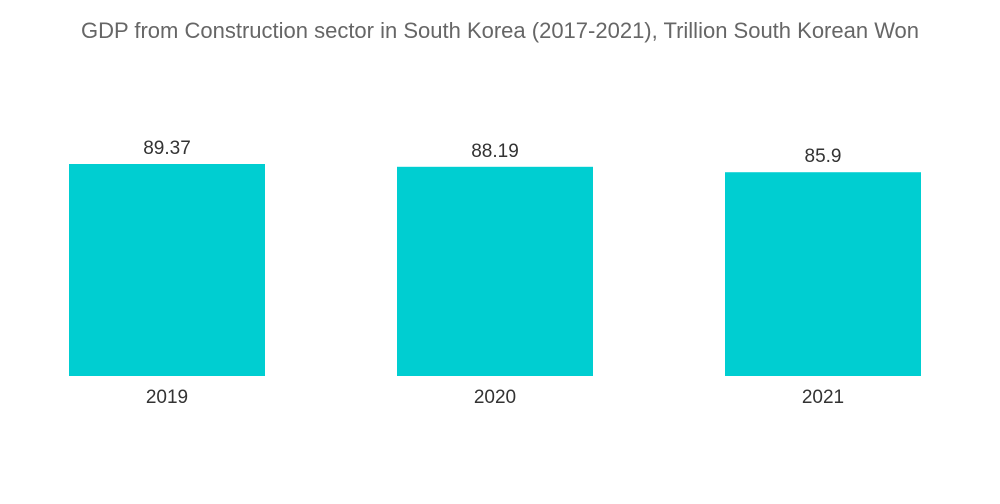  I want to click on x-tick-label: 2019, so click(167, 397).